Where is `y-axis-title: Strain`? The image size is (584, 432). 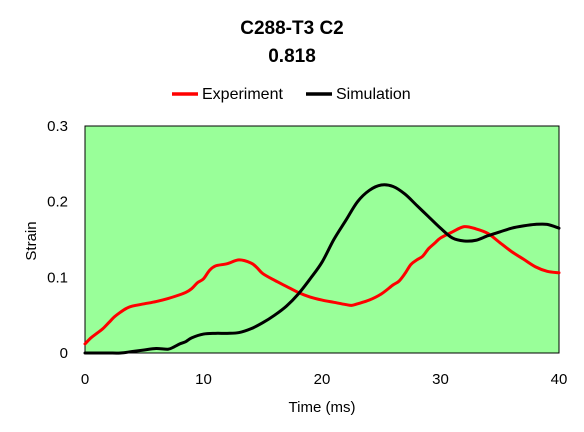 y-axis-title: Strain is located at coordinates (31, 240).